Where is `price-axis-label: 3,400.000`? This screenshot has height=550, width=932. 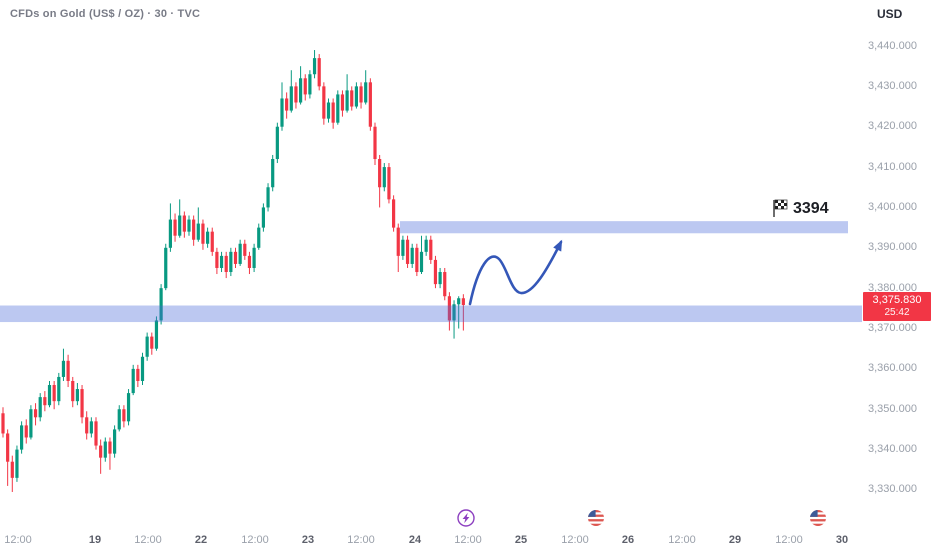
price-axis-label: 3,400.000 is located at coordinates (892, 206).